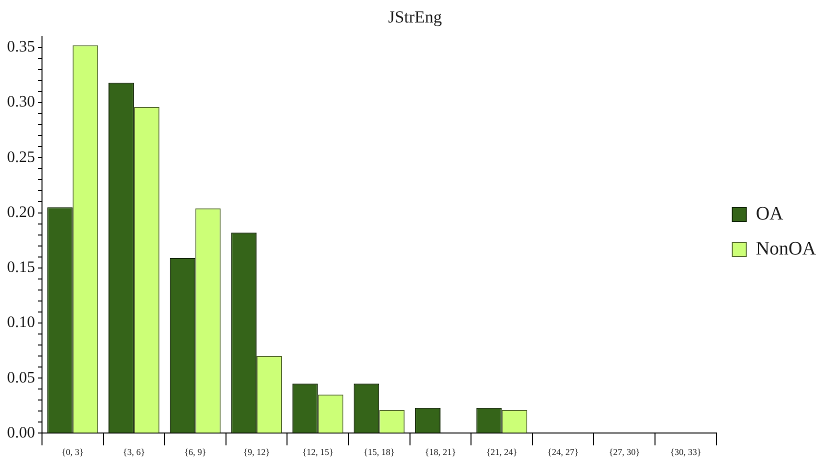 The height and width of the screenshot is (468, 836). What do you see at coordinates (379, 451) in the screenshot?
I see `x-tick-label: {15, 18}` at bounding box center [379, 451].